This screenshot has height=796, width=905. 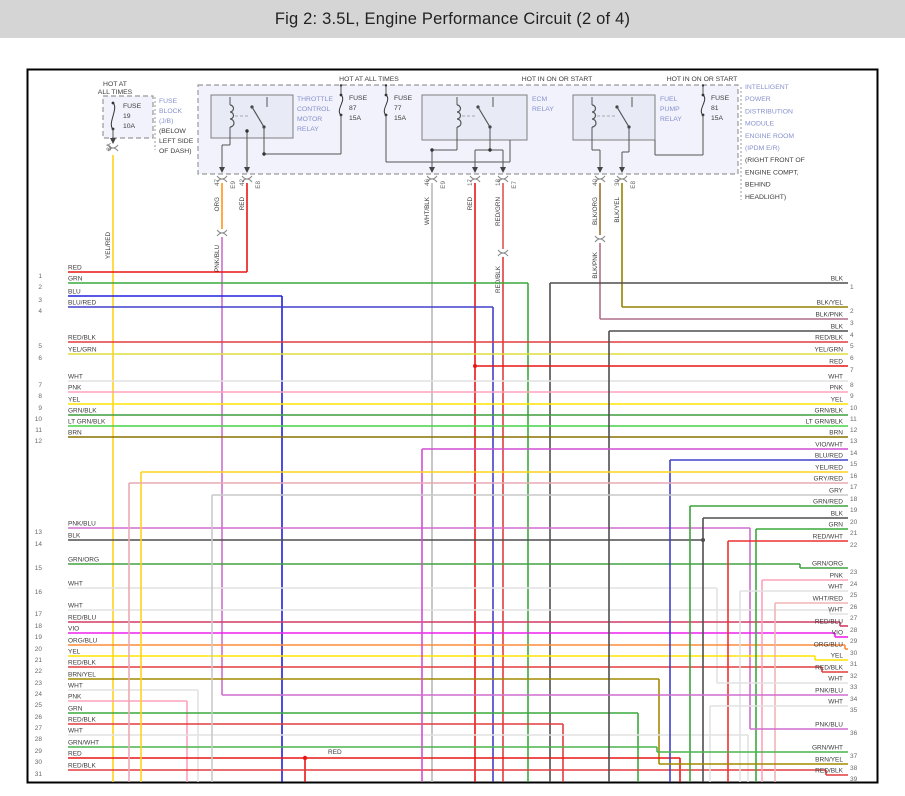 What do you see at coordinates (171, 111) in the screenshot?
I see `component-label: BLOCK` at bounding box center [171, 111].